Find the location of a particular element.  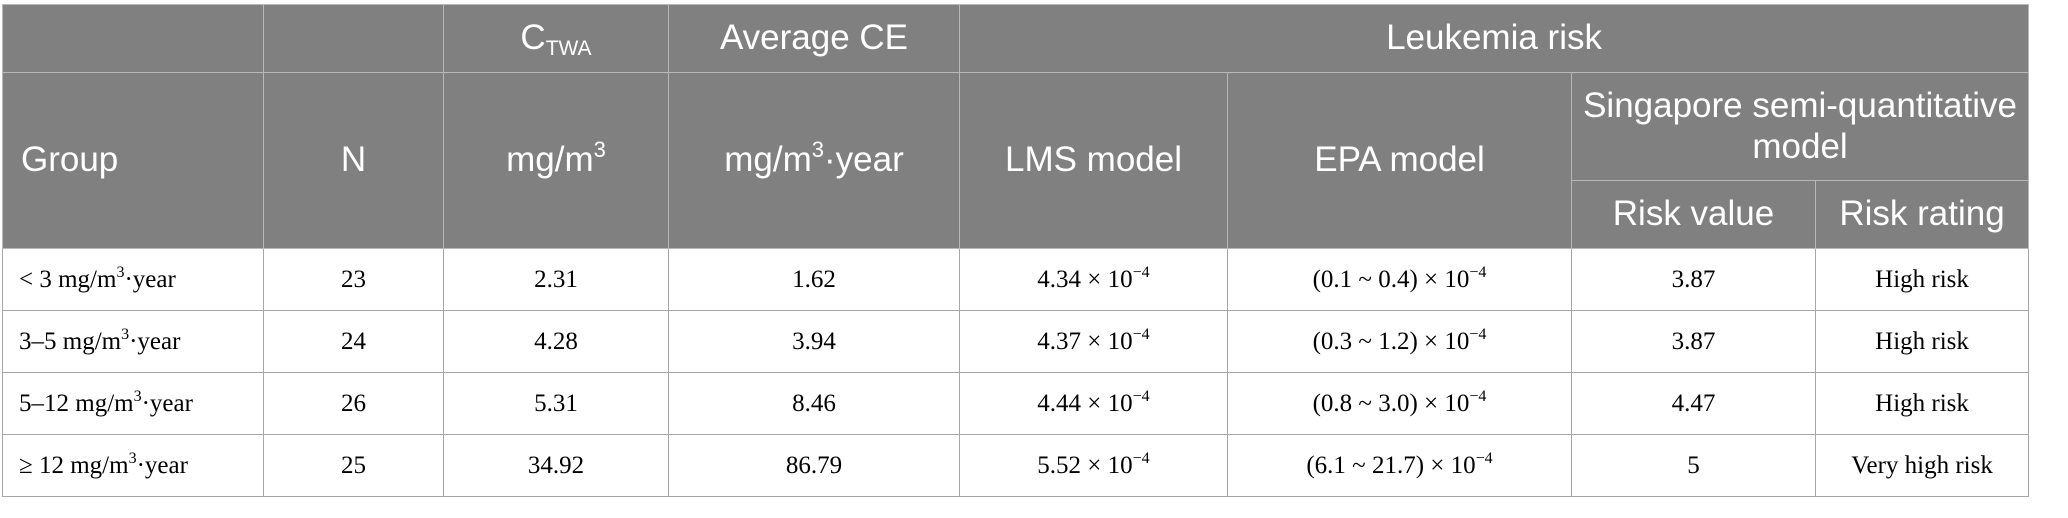

lms-base: 4.44 × 10 is located at coordinates (1085, 403).